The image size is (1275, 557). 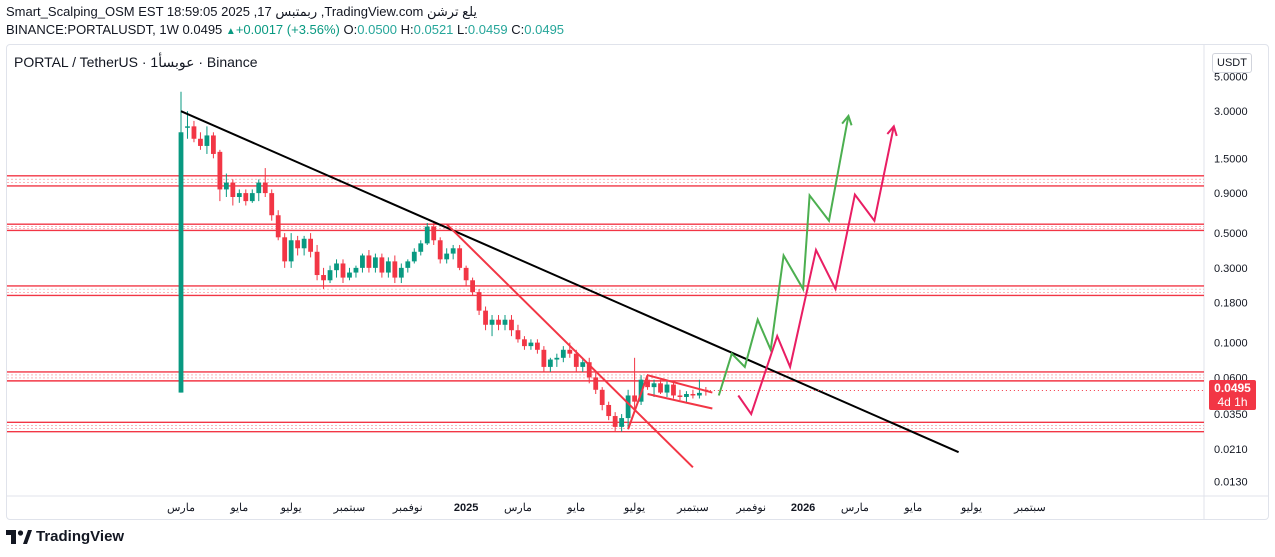 I want to click on chart-legend: PORTAL / TetherUS · 1عوبسأ · Binance, so click(x=136, y=62).